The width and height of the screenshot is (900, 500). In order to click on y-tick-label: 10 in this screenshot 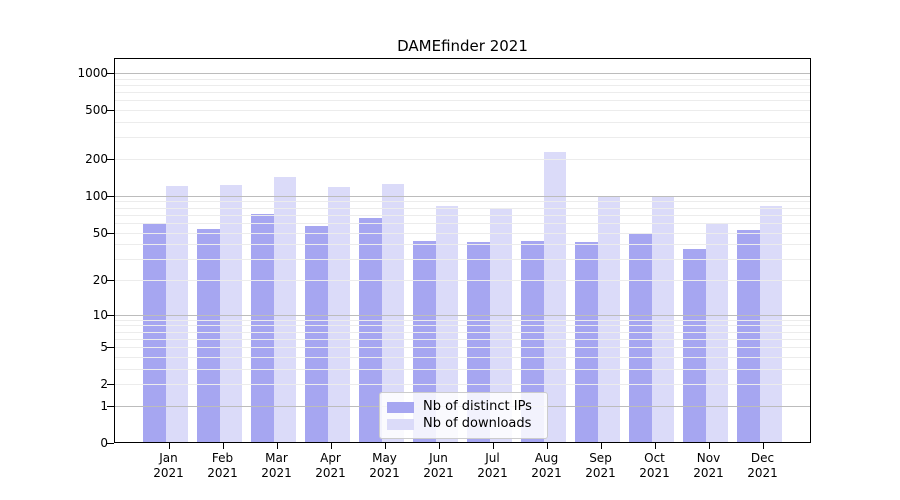, I will do `click(100, 314)`.